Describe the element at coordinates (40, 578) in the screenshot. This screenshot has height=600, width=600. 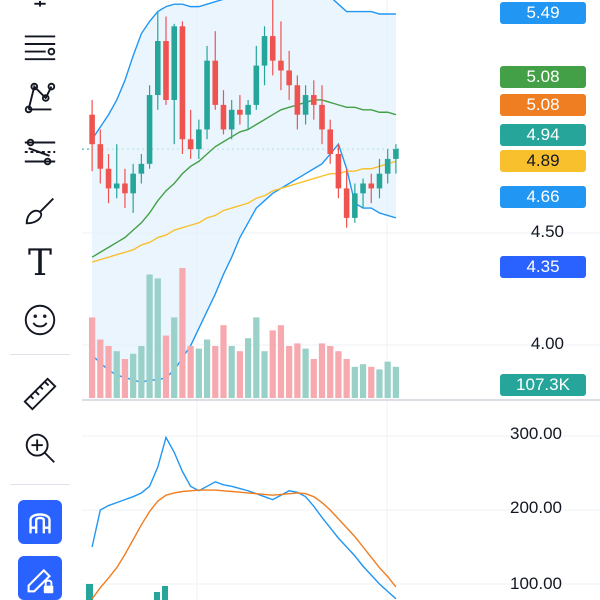
I see `lock-drawing-icon` at that location.